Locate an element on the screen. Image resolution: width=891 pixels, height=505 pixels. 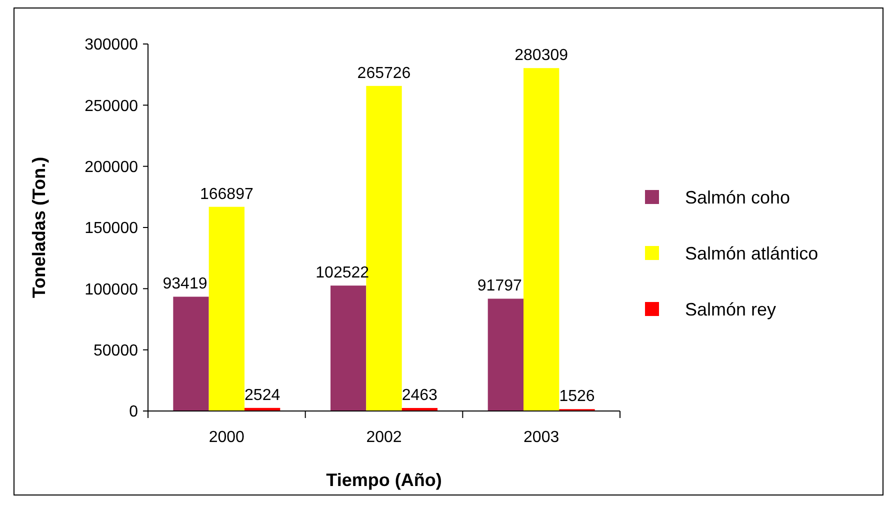
x-tick-label: 2003 is located at coordinates (542, 437).